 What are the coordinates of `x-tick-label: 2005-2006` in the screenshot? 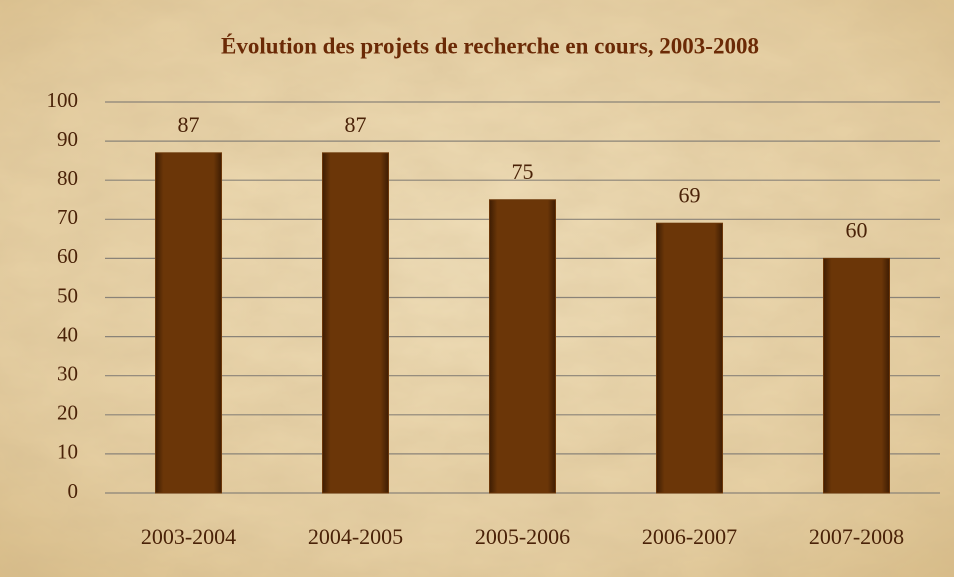 It's located at (522, 536).